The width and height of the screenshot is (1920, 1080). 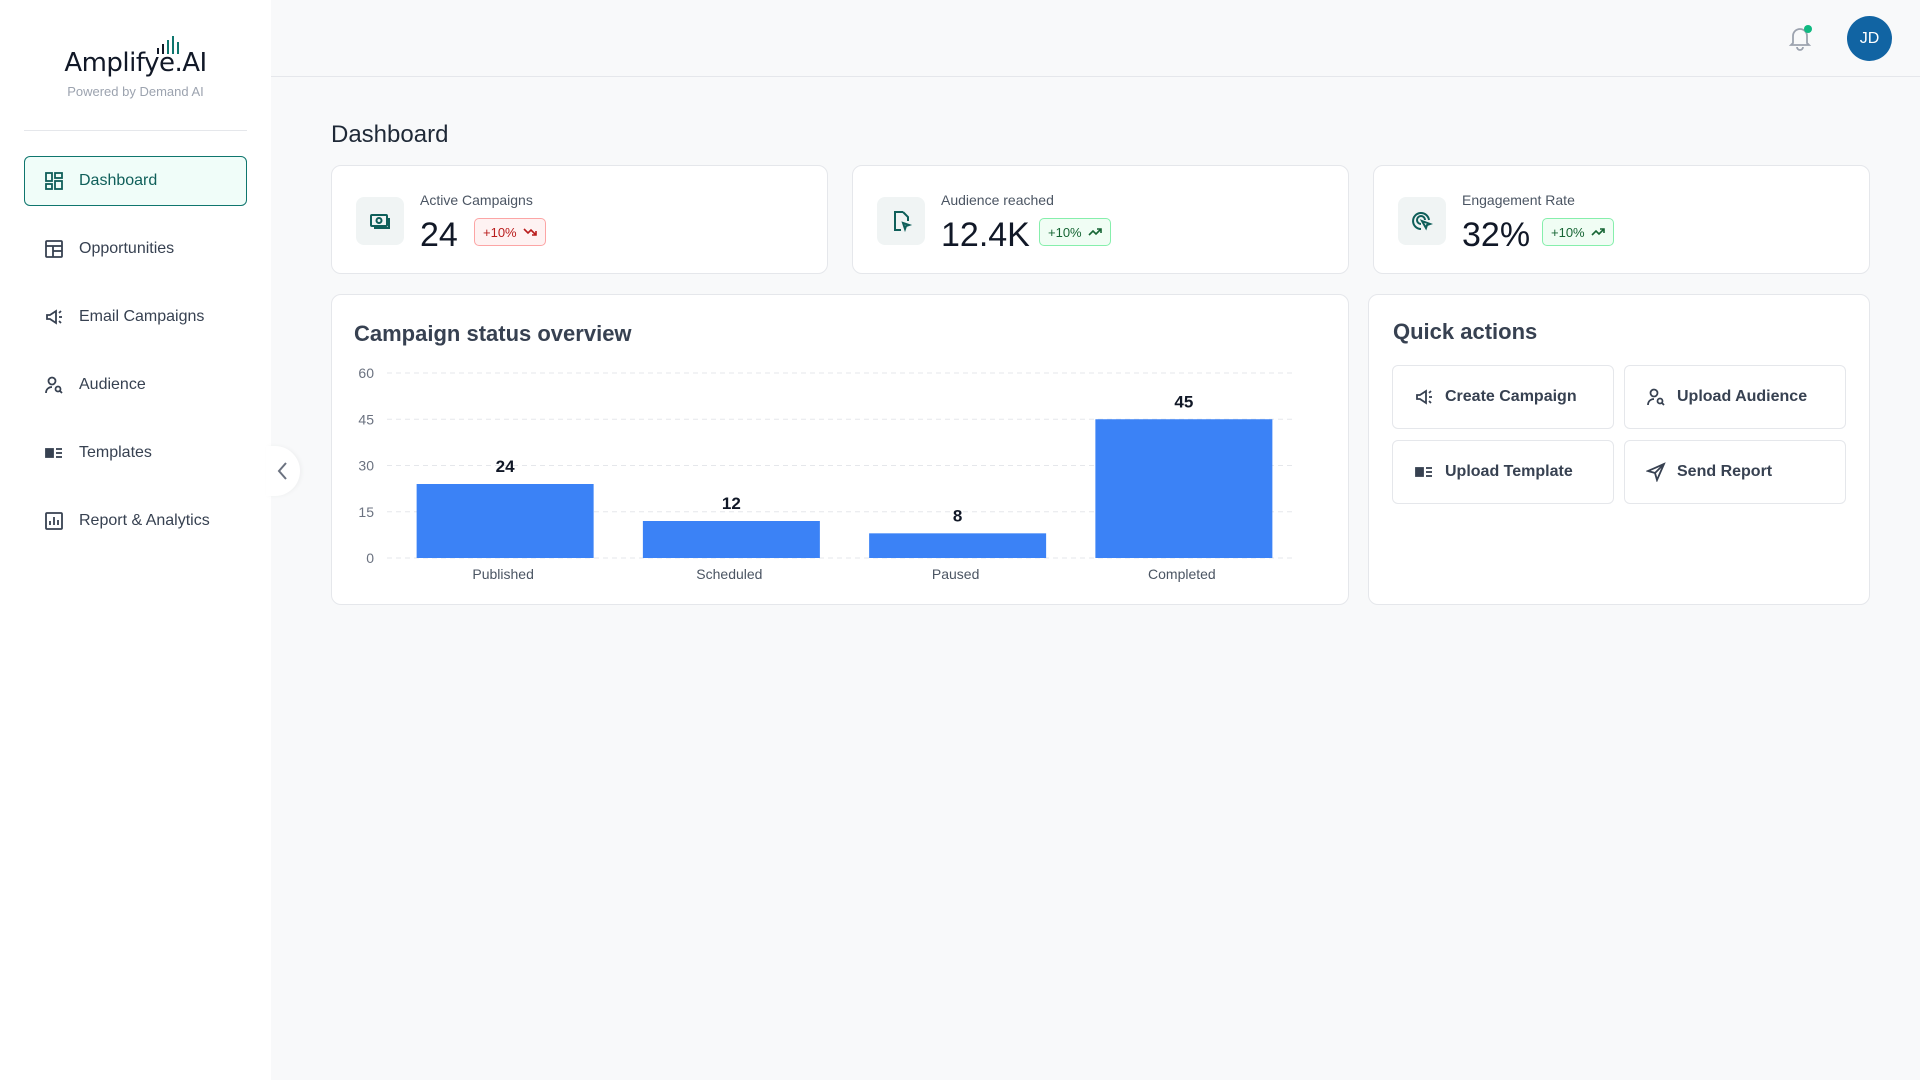 I want to click on data-label: 8, so click(x=957, y=515).